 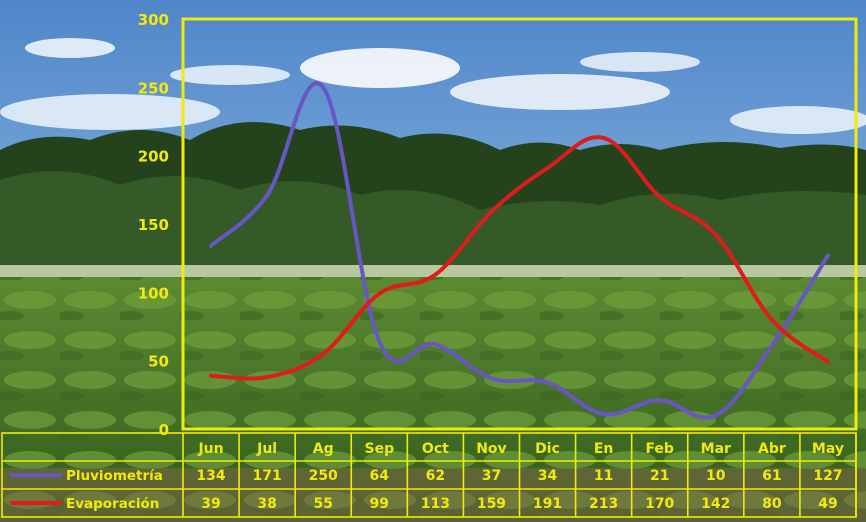 What do you see at coordinates (828, 449) in the screenshot?
I see `x-category-label: May` at bounding box center [828, 449].